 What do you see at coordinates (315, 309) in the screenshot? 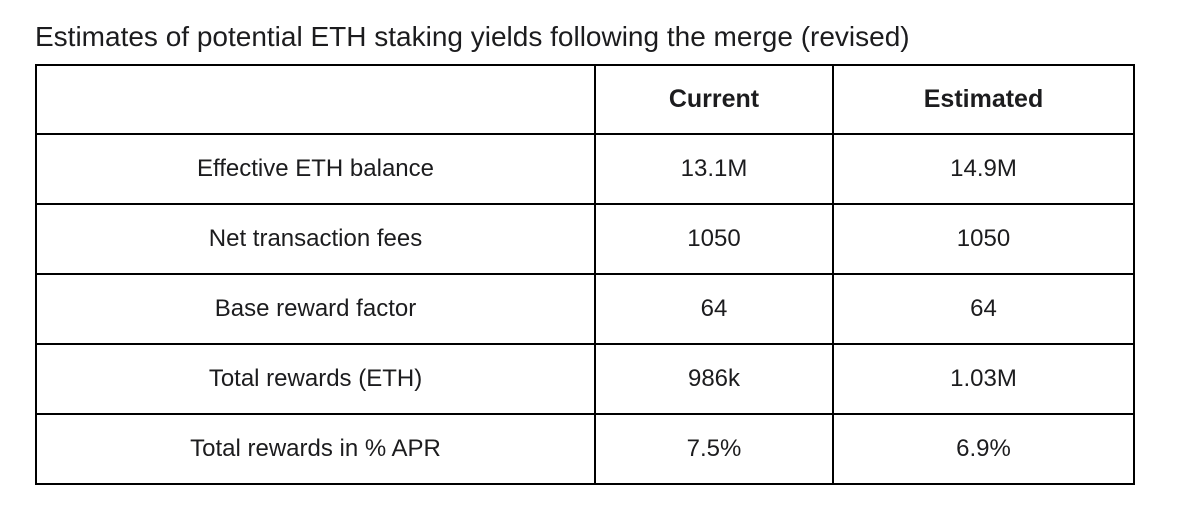
I see `row-label-cell: Base reward factor` at bounding box center [315, 309].